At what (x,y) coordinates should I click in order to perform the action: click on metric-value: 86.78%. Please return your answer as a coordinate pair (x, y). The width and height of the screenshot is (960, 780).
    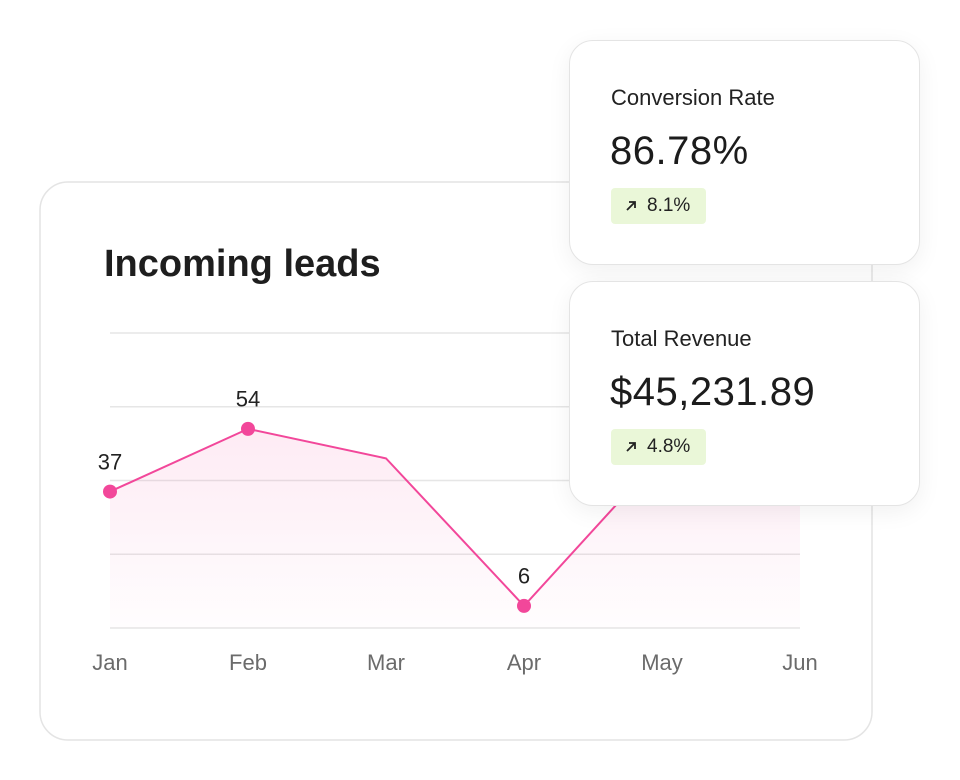
    Looking at the image, I should click on (679, 151).